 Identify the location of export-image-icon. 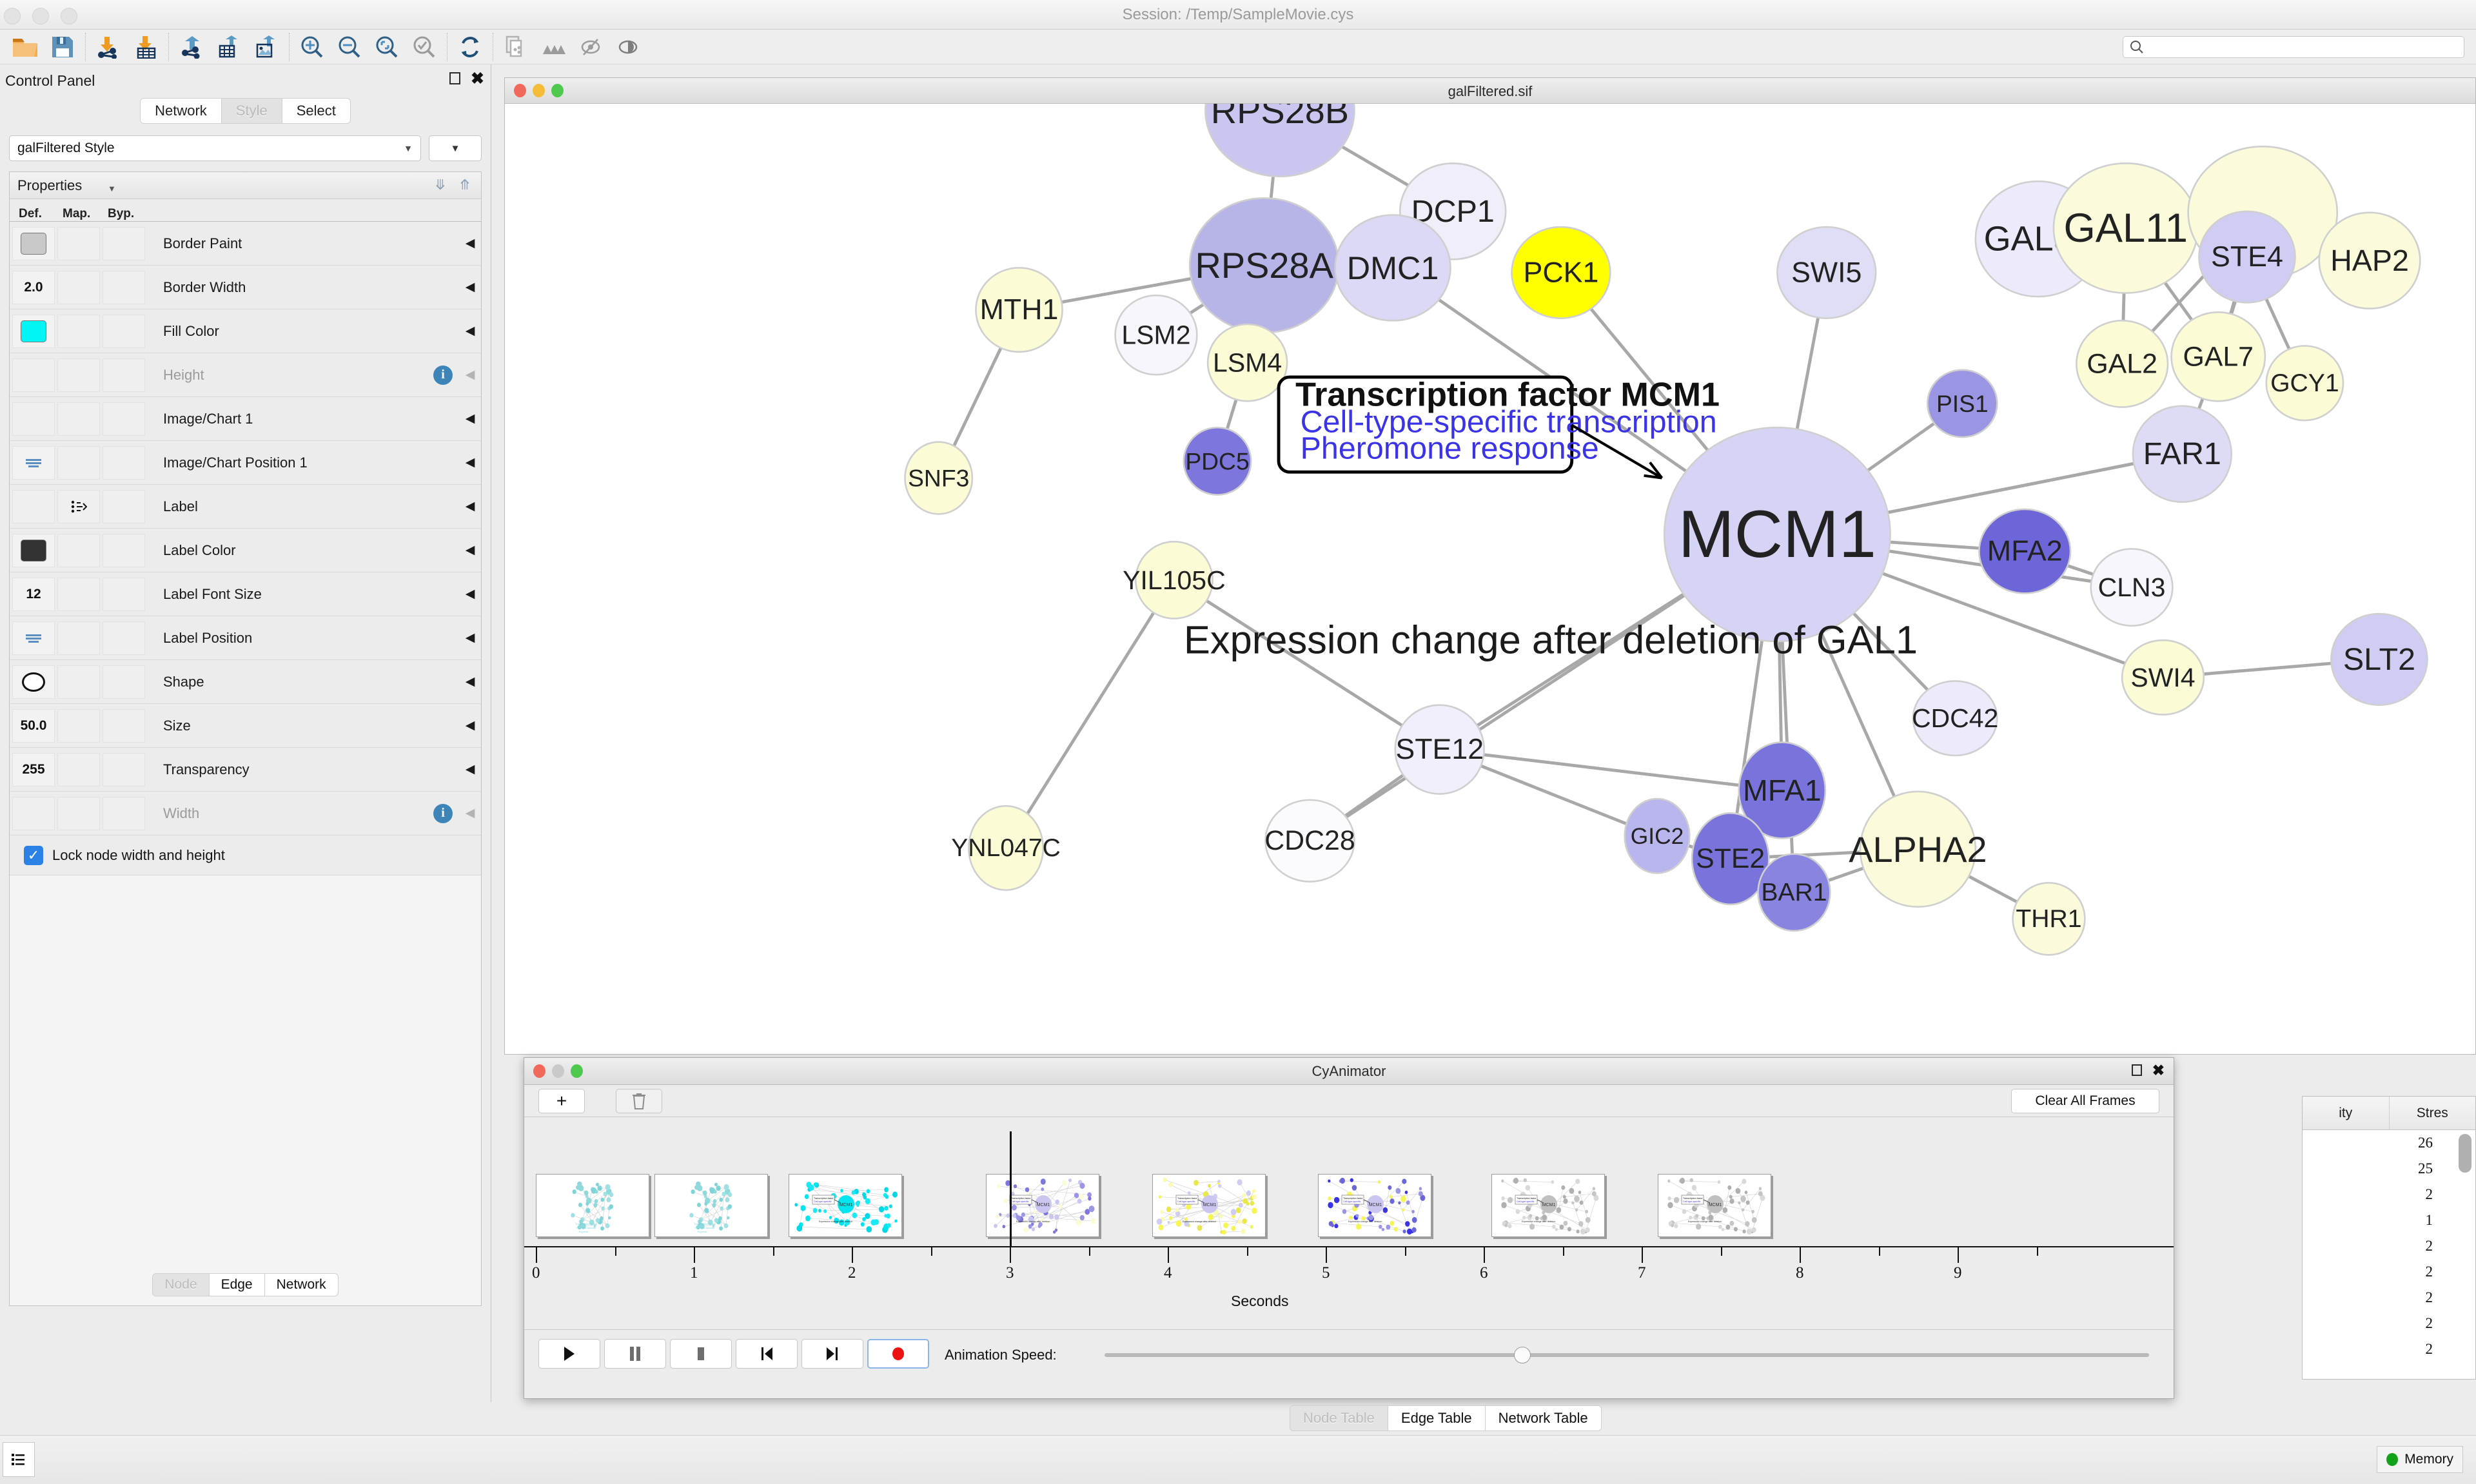
(266, 47).